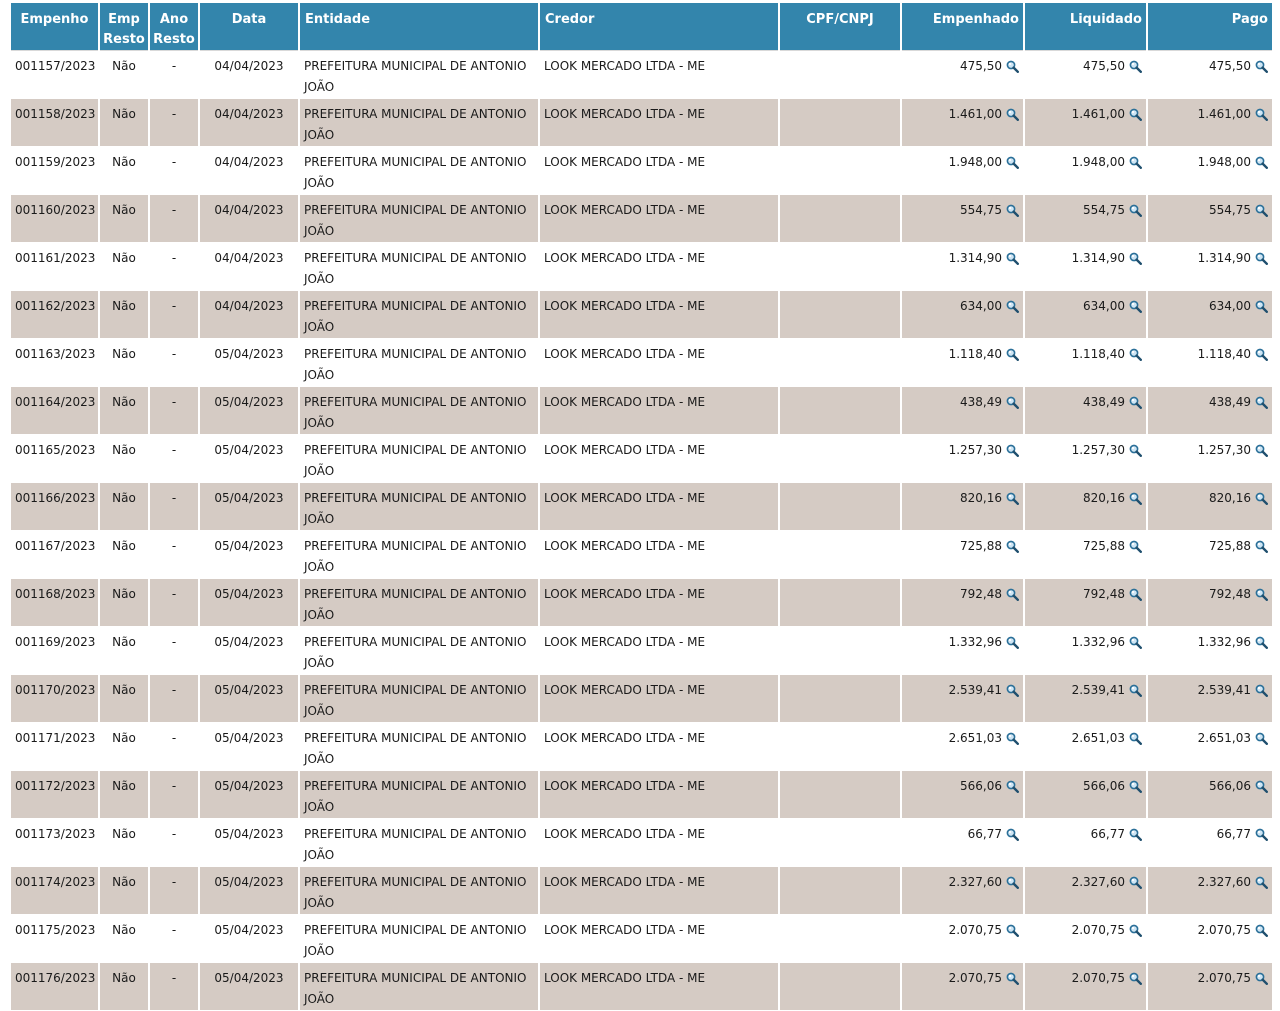 Image resolution: width=1280 pixels, height=1011 pixels. What do you see at coordinates (54, 795) in the screenshot?
I see `cell-empenho: 001172/2023` at bounding box center [54, 795].